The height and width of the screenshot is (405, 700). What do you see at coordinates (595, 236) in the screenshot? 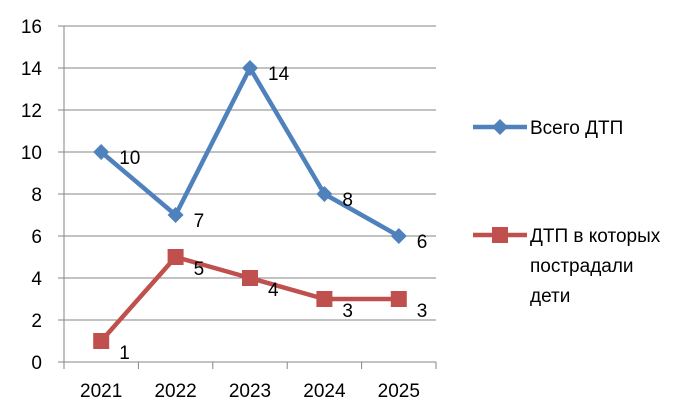
I see `legend-label: ДТП в которых` at bounding box center [595, 236].